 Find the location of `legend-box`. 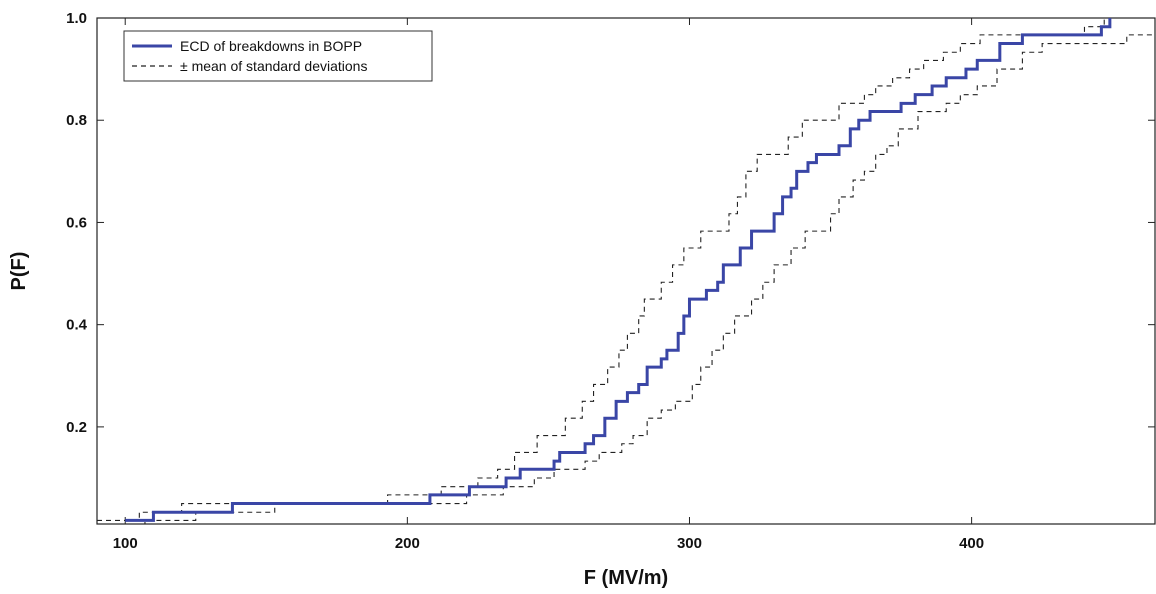

legend-box is located at coordinates (278, 56).